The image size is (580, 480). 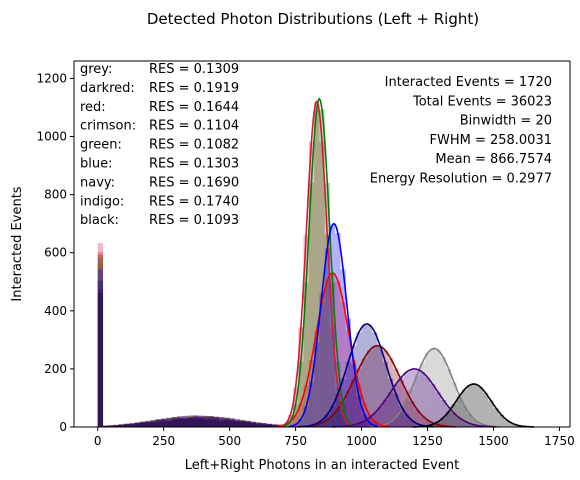 I want to click on x-tick-label: 1500, so click(x=493, y=441).